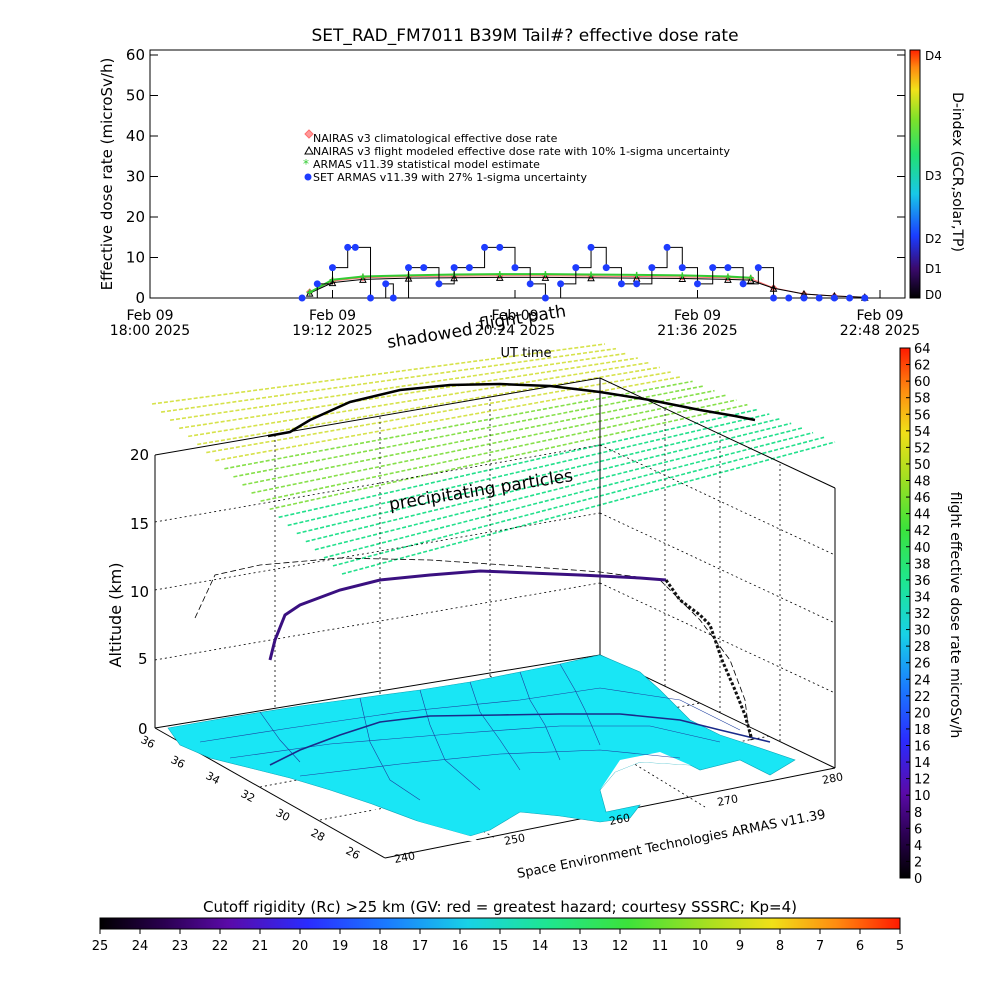 Image resolution: width=1000 pixels, height=1000 pixels. Describe the element at coordinates (140, 298) in the screenshot. I see `top-y-tick-label: 0` at that location.